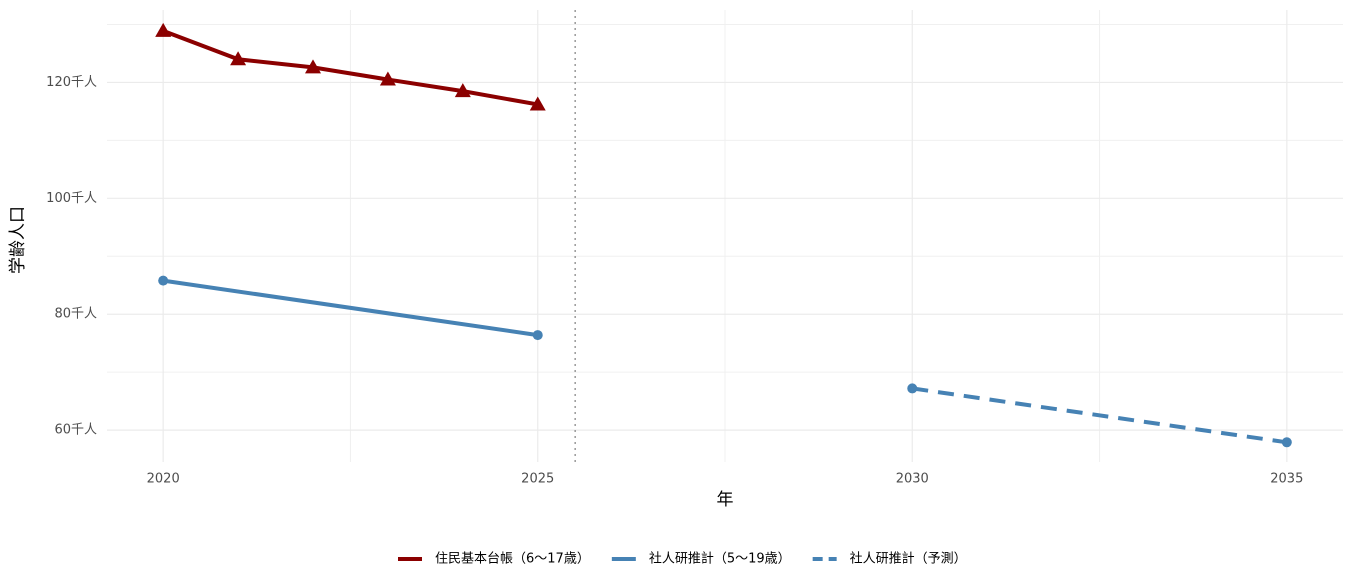 The height and width of the screenshot is (571, 1348). Describe the element at coordinates (75, 430) in the screenshot. I see `y-tick-label: 60千人` at that location.